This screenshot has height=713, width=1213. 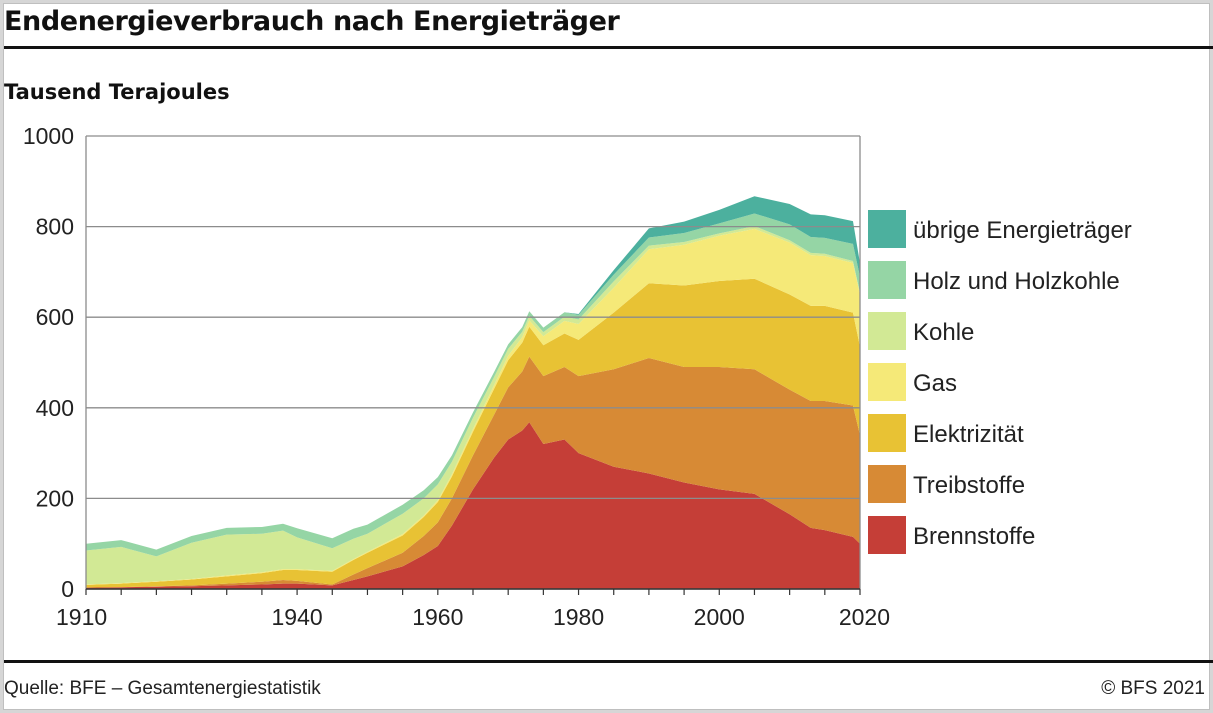 I want to click on legend-label-gas: Gas, so click(x=935, y=383).